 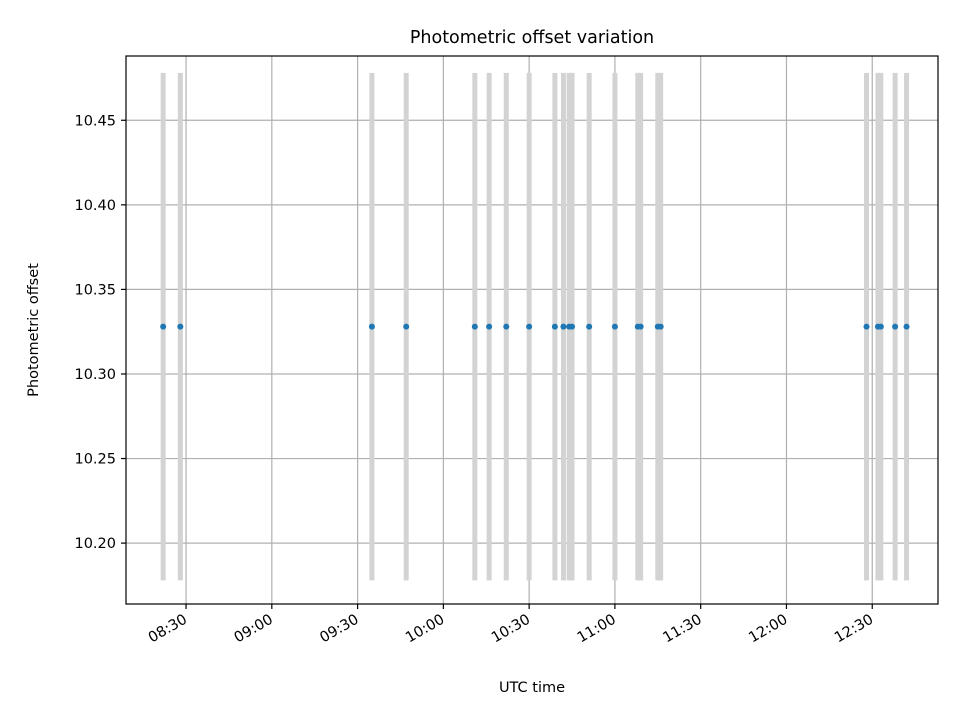 I want to click on y-tick-label: 10.45, so click(x=95, y=121).